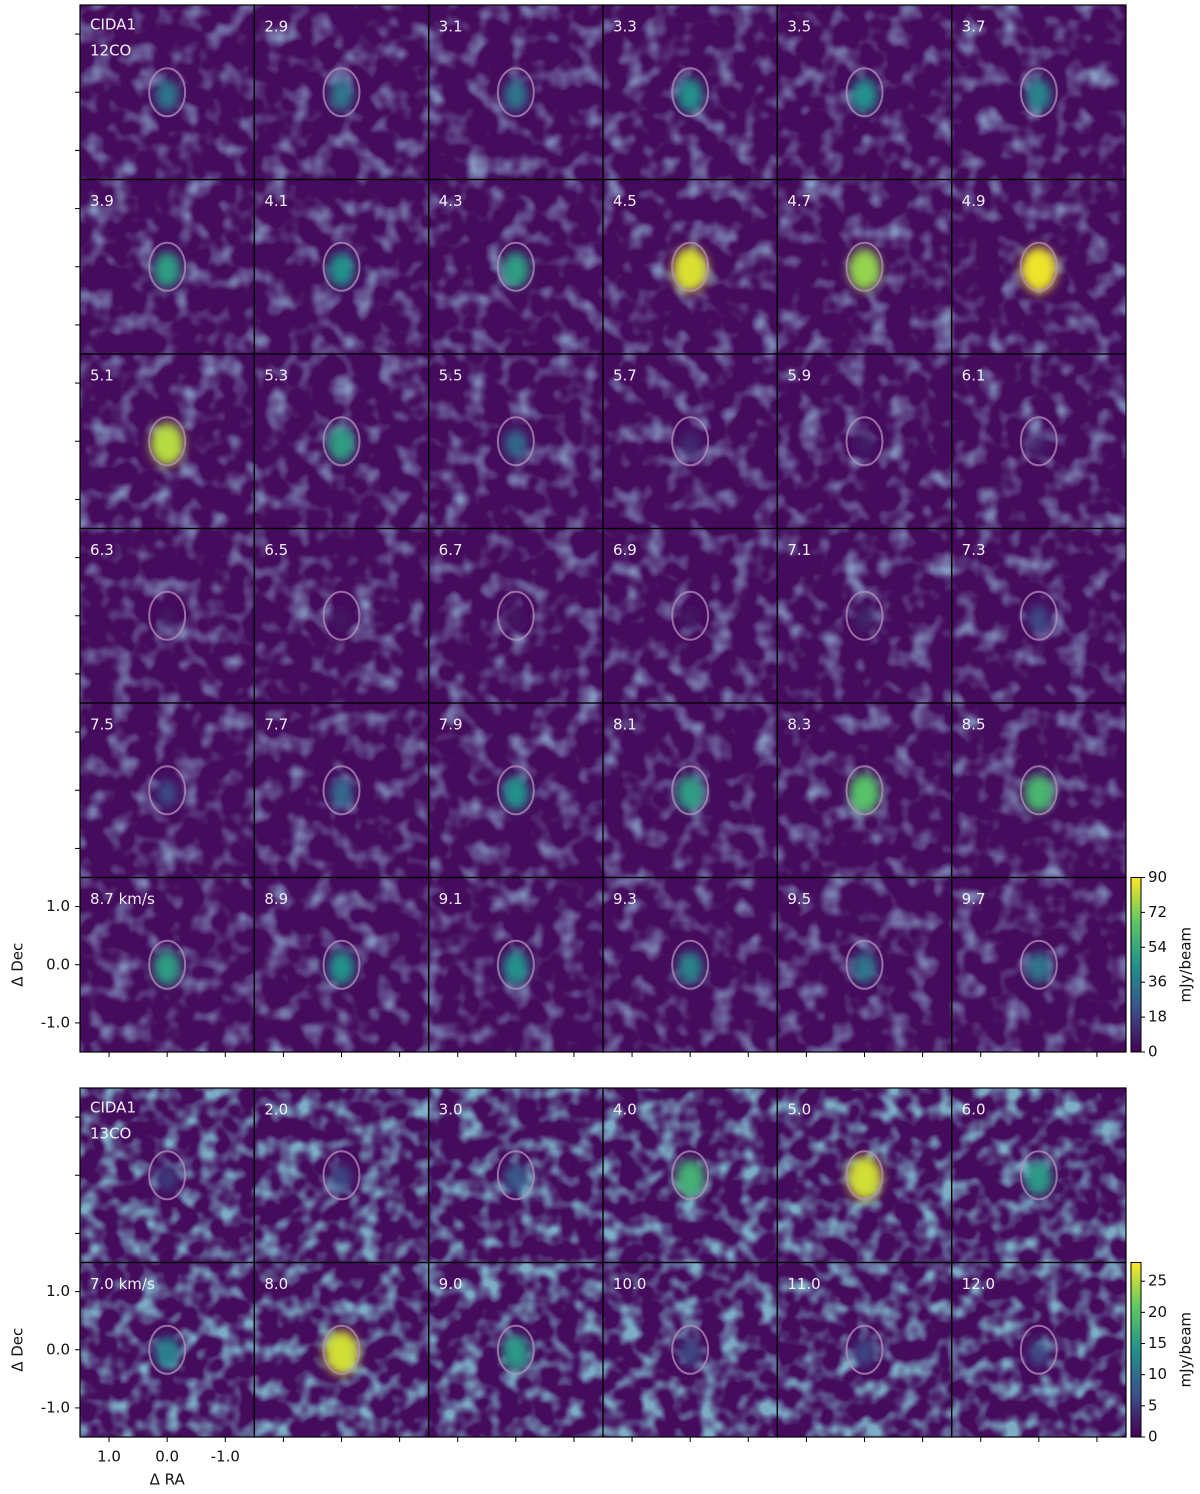  I want to click on channel-label: 11.0, so click(803, 1284).